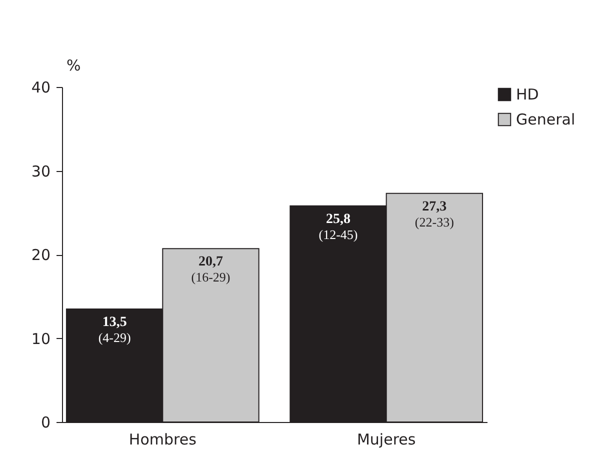 The image size is (615, 451). What do you see at coordinates (210, 269) in the screenshot?
I see `text: 20,7 (16-29)` at bounding box center [210, 269].